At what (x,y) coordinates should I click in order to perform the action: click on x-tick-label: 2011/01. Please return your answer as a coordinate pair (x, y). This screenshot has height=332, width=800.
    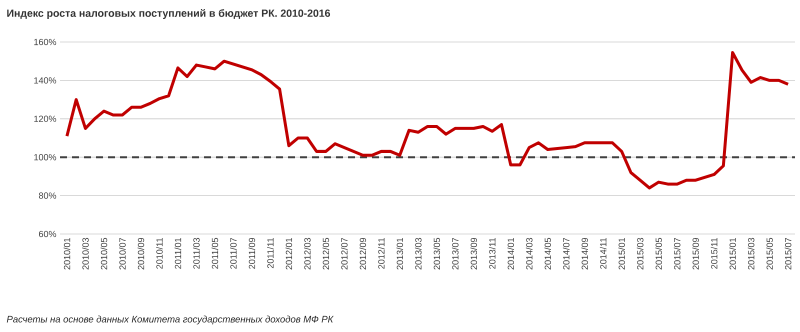
    Looking at the image, I should click on (178, 253).